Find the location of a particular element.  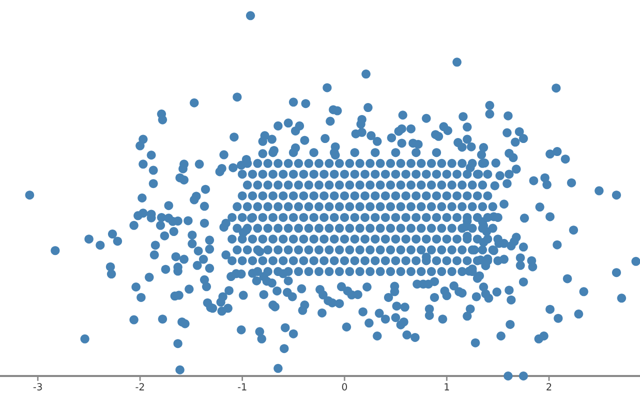

x-tick-label: -2 is located at coordinates (140, 386).